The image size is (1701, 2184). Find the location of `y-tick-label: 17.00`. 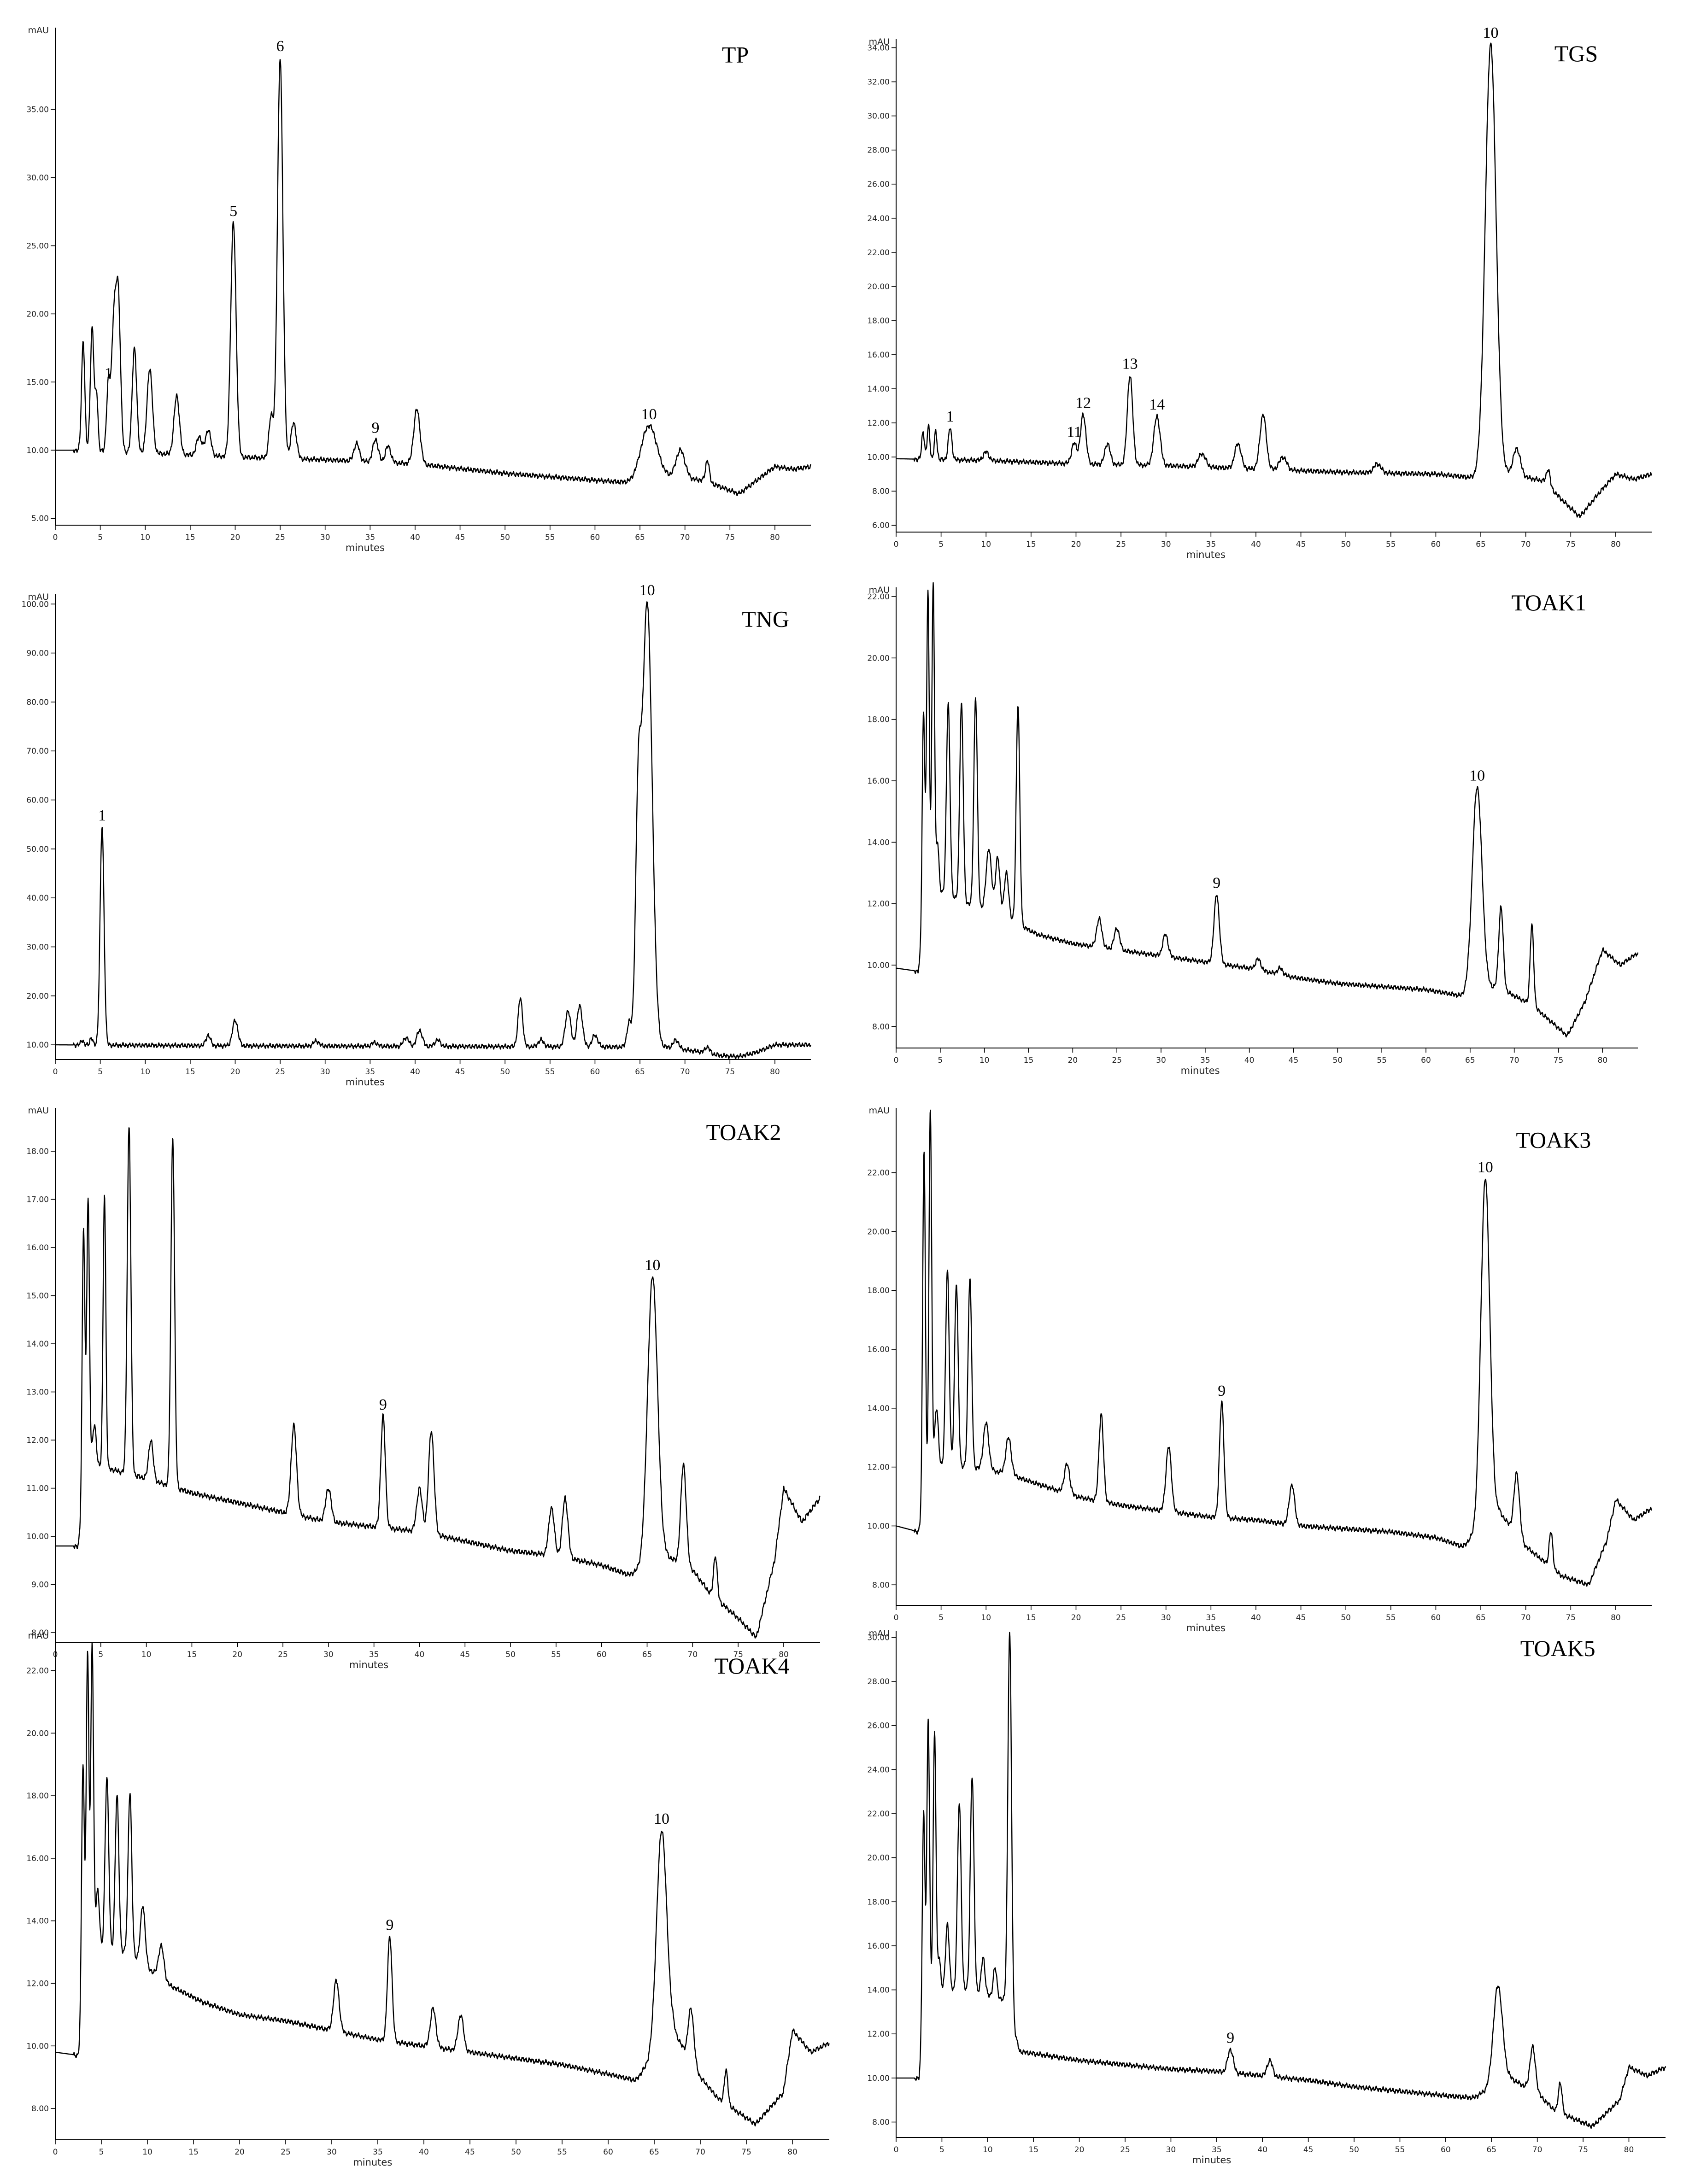

y-tick-label: 17.00 is located at coordinates (37, 1200).